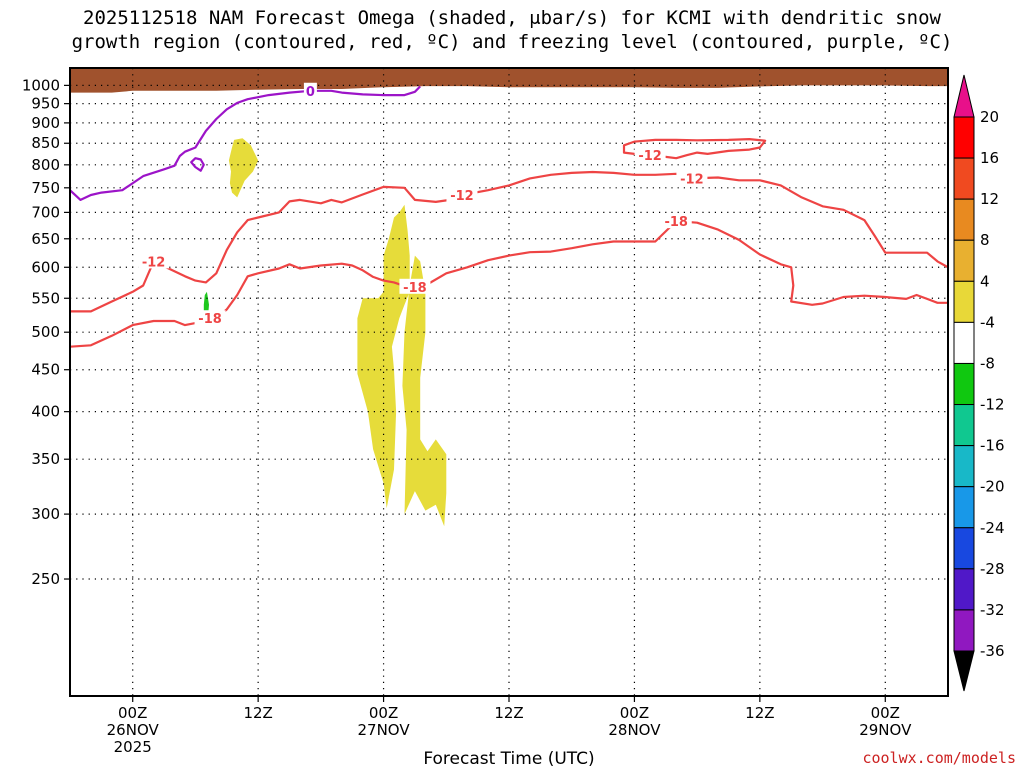 The height and width of the screenshot is (768, 1024). What do you see at coordinates (133, 730) in the screenshot?
I see `x-tick-label: 26NOV` at bounding box center [133, 730].